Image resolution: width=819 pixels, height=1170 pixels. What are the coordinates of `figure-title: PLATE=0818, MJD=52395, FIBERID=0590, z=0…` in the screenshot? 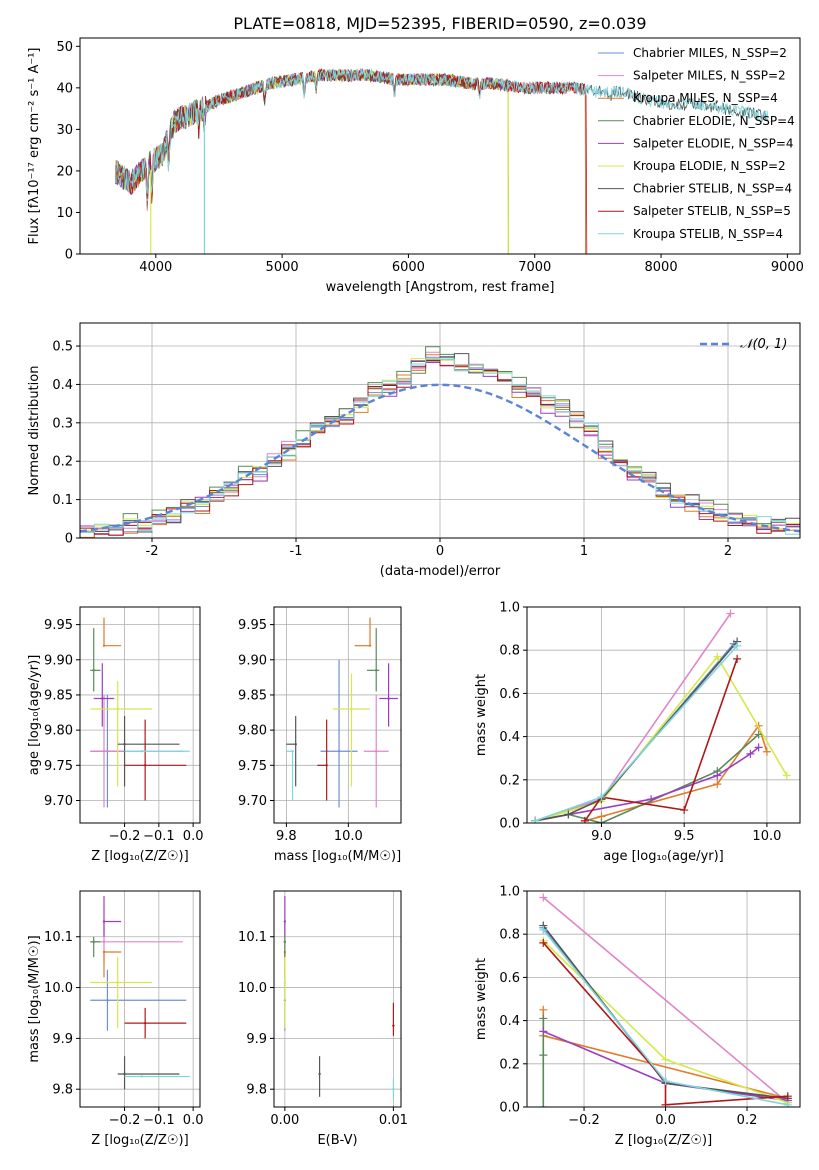 It's located at (439, 23).